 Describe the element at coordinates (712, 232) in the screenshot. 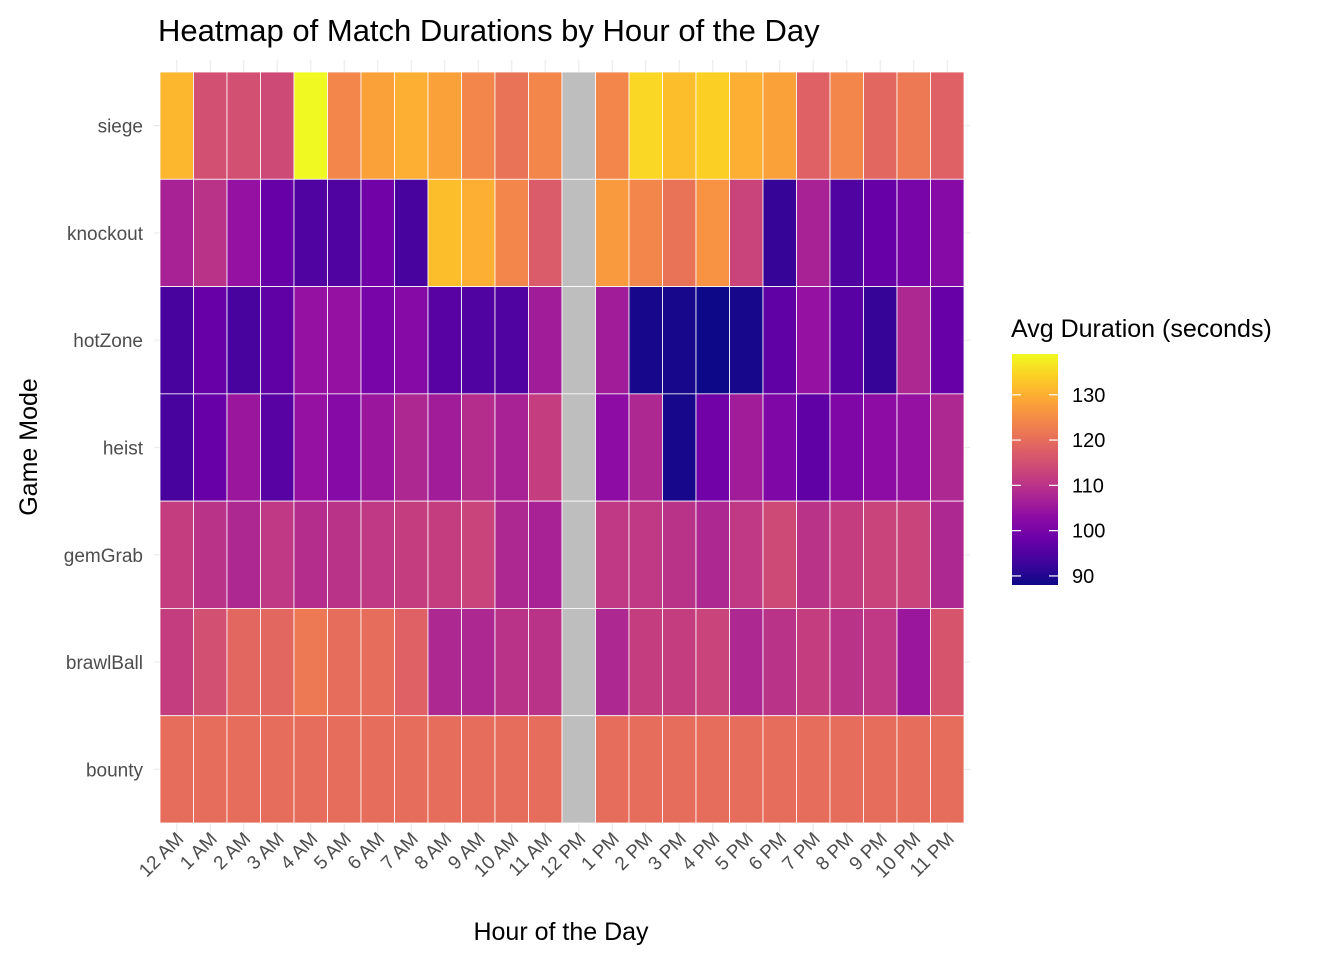

I see `heatmap-cell-knockout-4pm` at that location.